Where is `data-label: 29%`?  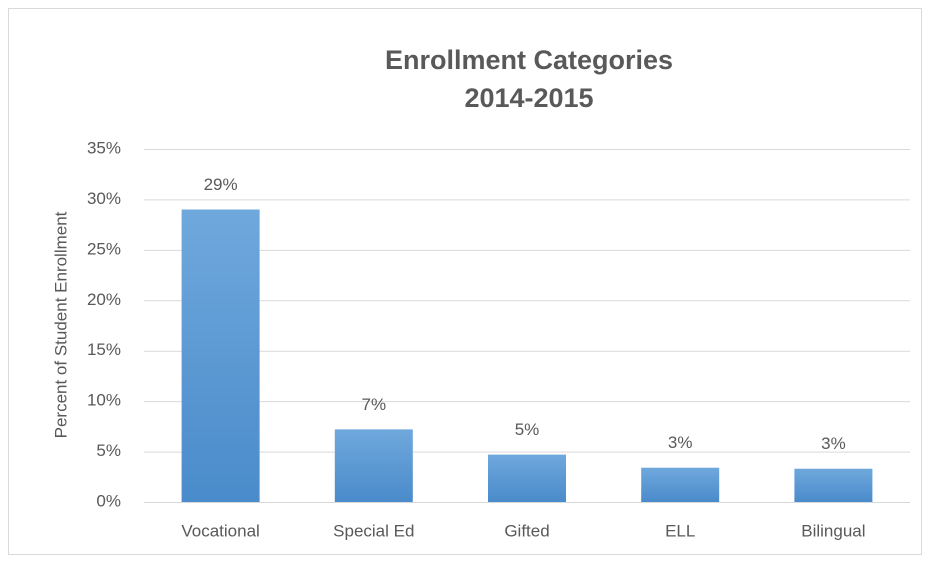
data-label: 29% is located at coordinates (221, 184).